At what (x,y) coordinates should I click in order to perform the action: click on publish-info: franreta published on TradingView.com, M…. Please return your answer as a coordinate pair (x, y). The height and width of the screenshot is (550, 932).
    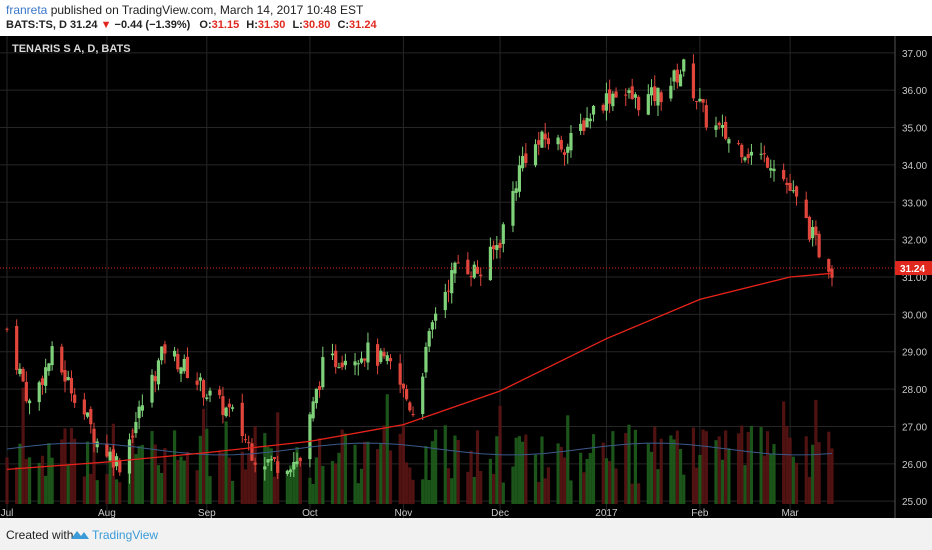
    Looking at the image, I should click on (184, 10).